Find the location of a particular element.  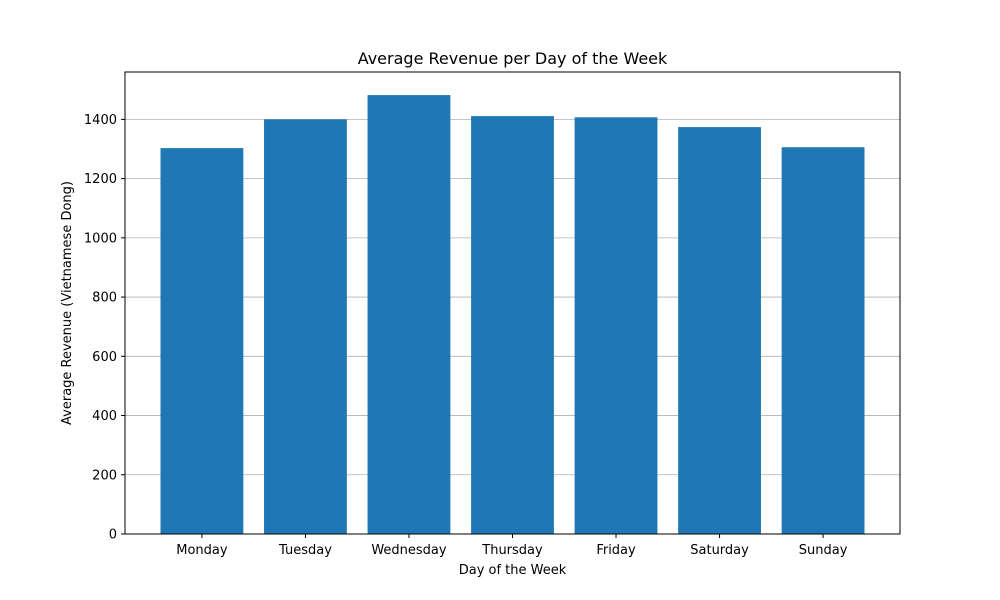

x-tick-label: Monday is located at coordinates (202, 550).